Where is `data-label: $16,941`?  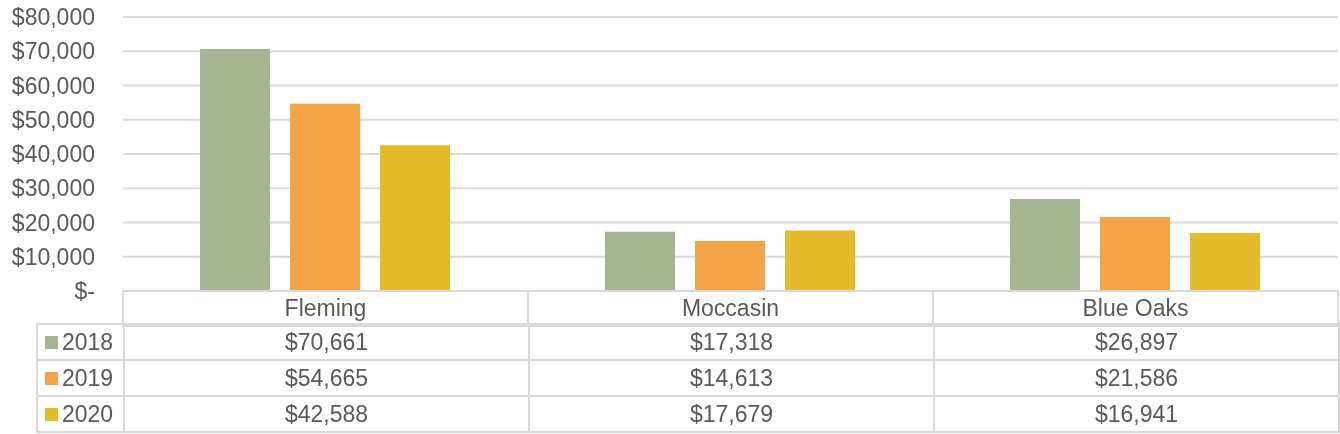
data-label: $16,941 is located at coordinates (1136, 414).